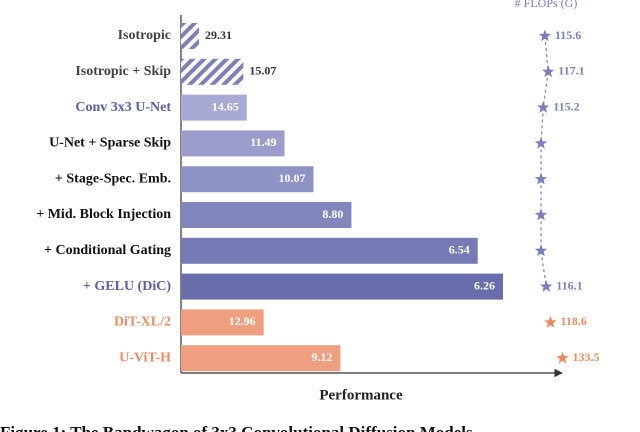 The height and width of the screenshot is (432, 640). I want to click on value-label: 29.31, so click(218, 35).